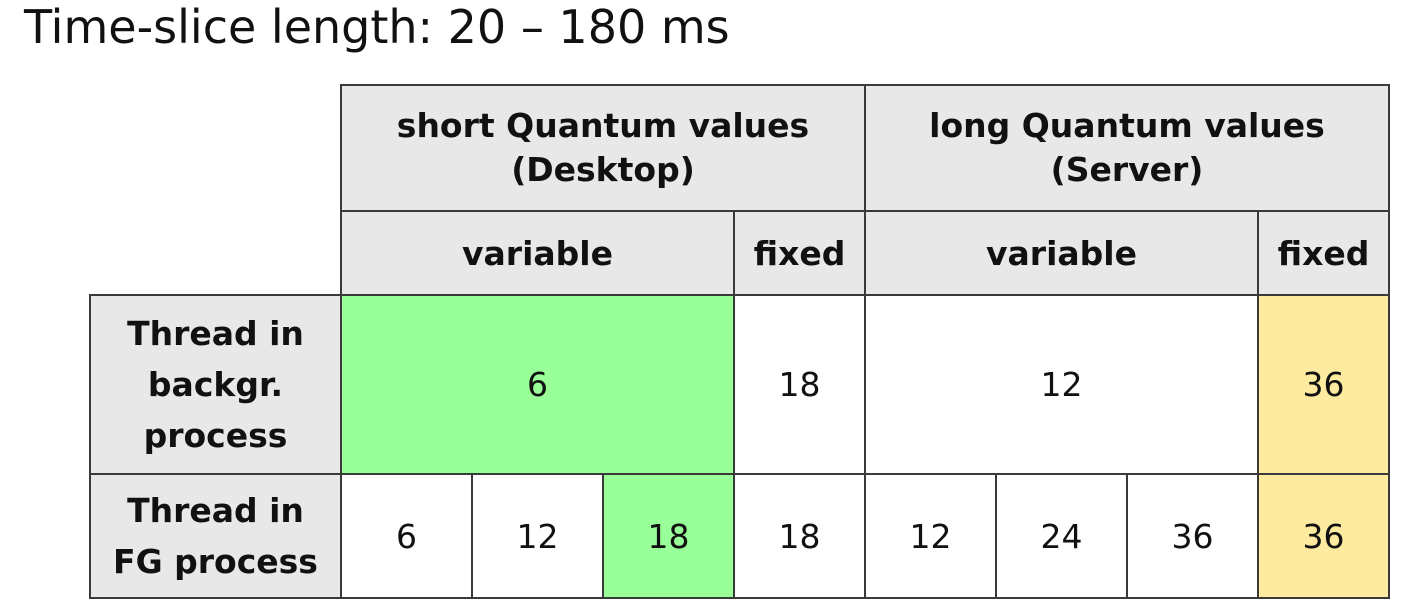 The width and height of the screenshot is (1407, 612). Describe the element at coordinates (1323, 253) in the screenshot. I see `subheader-long-fixed: fixed` at that location.